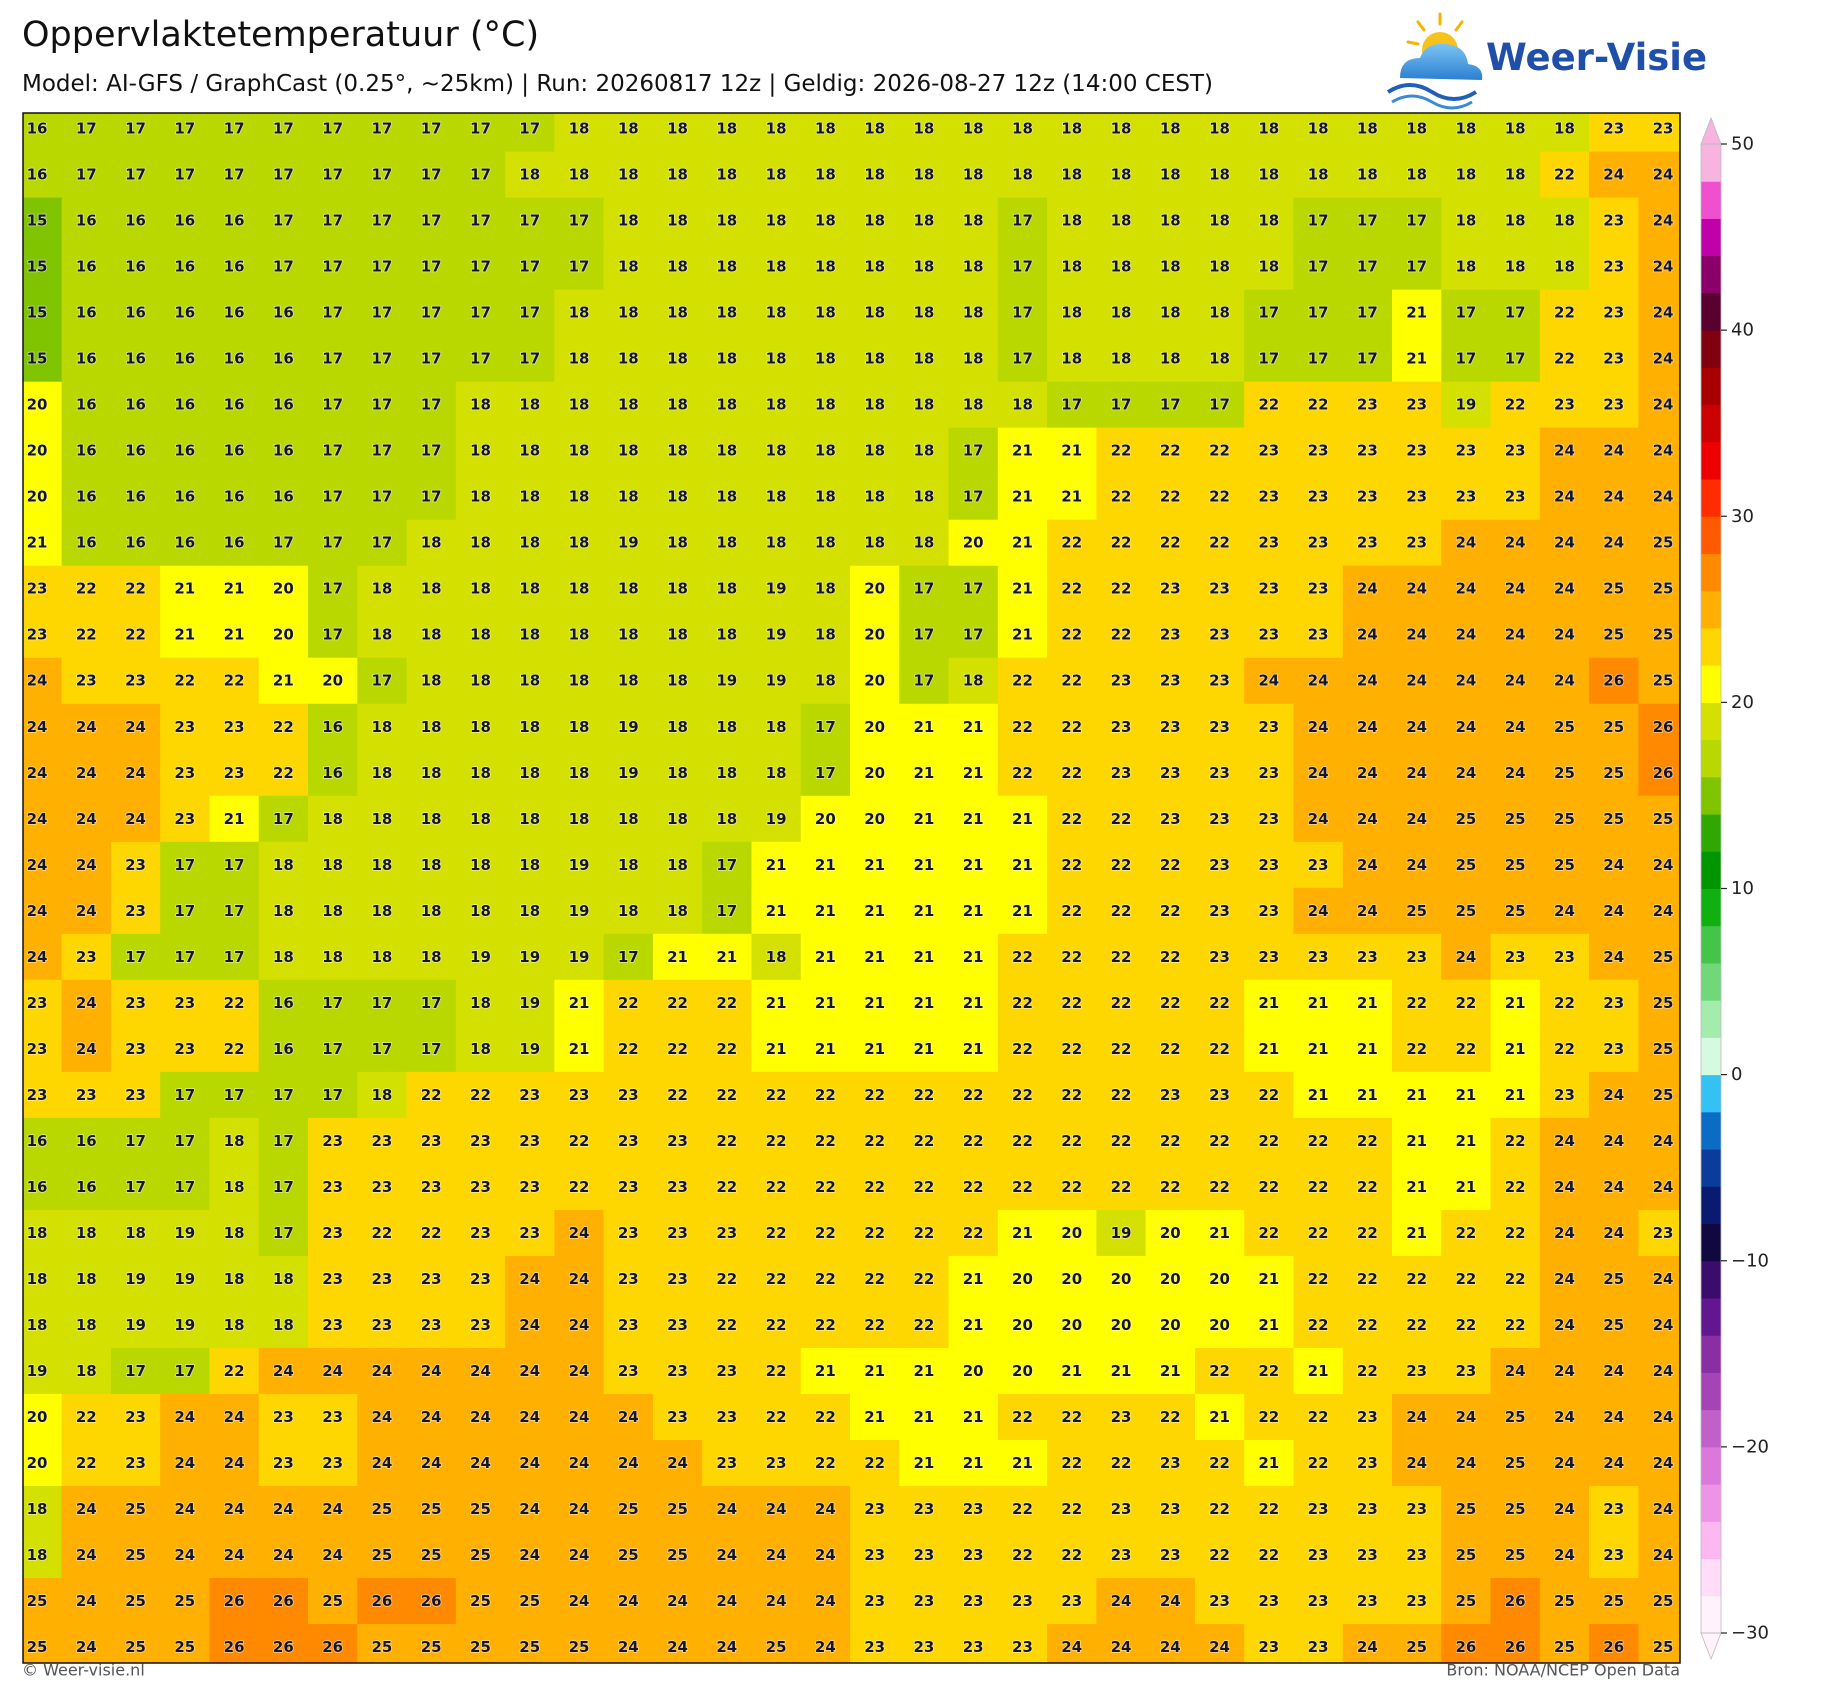 Image resolution: width=1824 pixels, height=1681 pixels. I want to click on temperature-label: 19, so click(579, 911).